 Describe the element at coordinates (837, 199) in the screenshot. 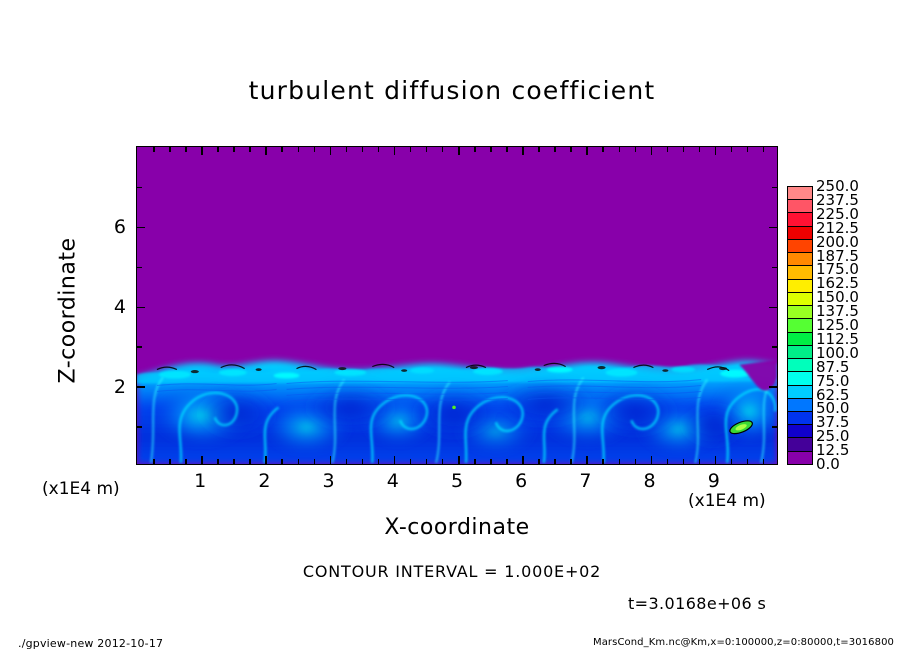

I see `colorbar-tick-label: 237.5` at that location.